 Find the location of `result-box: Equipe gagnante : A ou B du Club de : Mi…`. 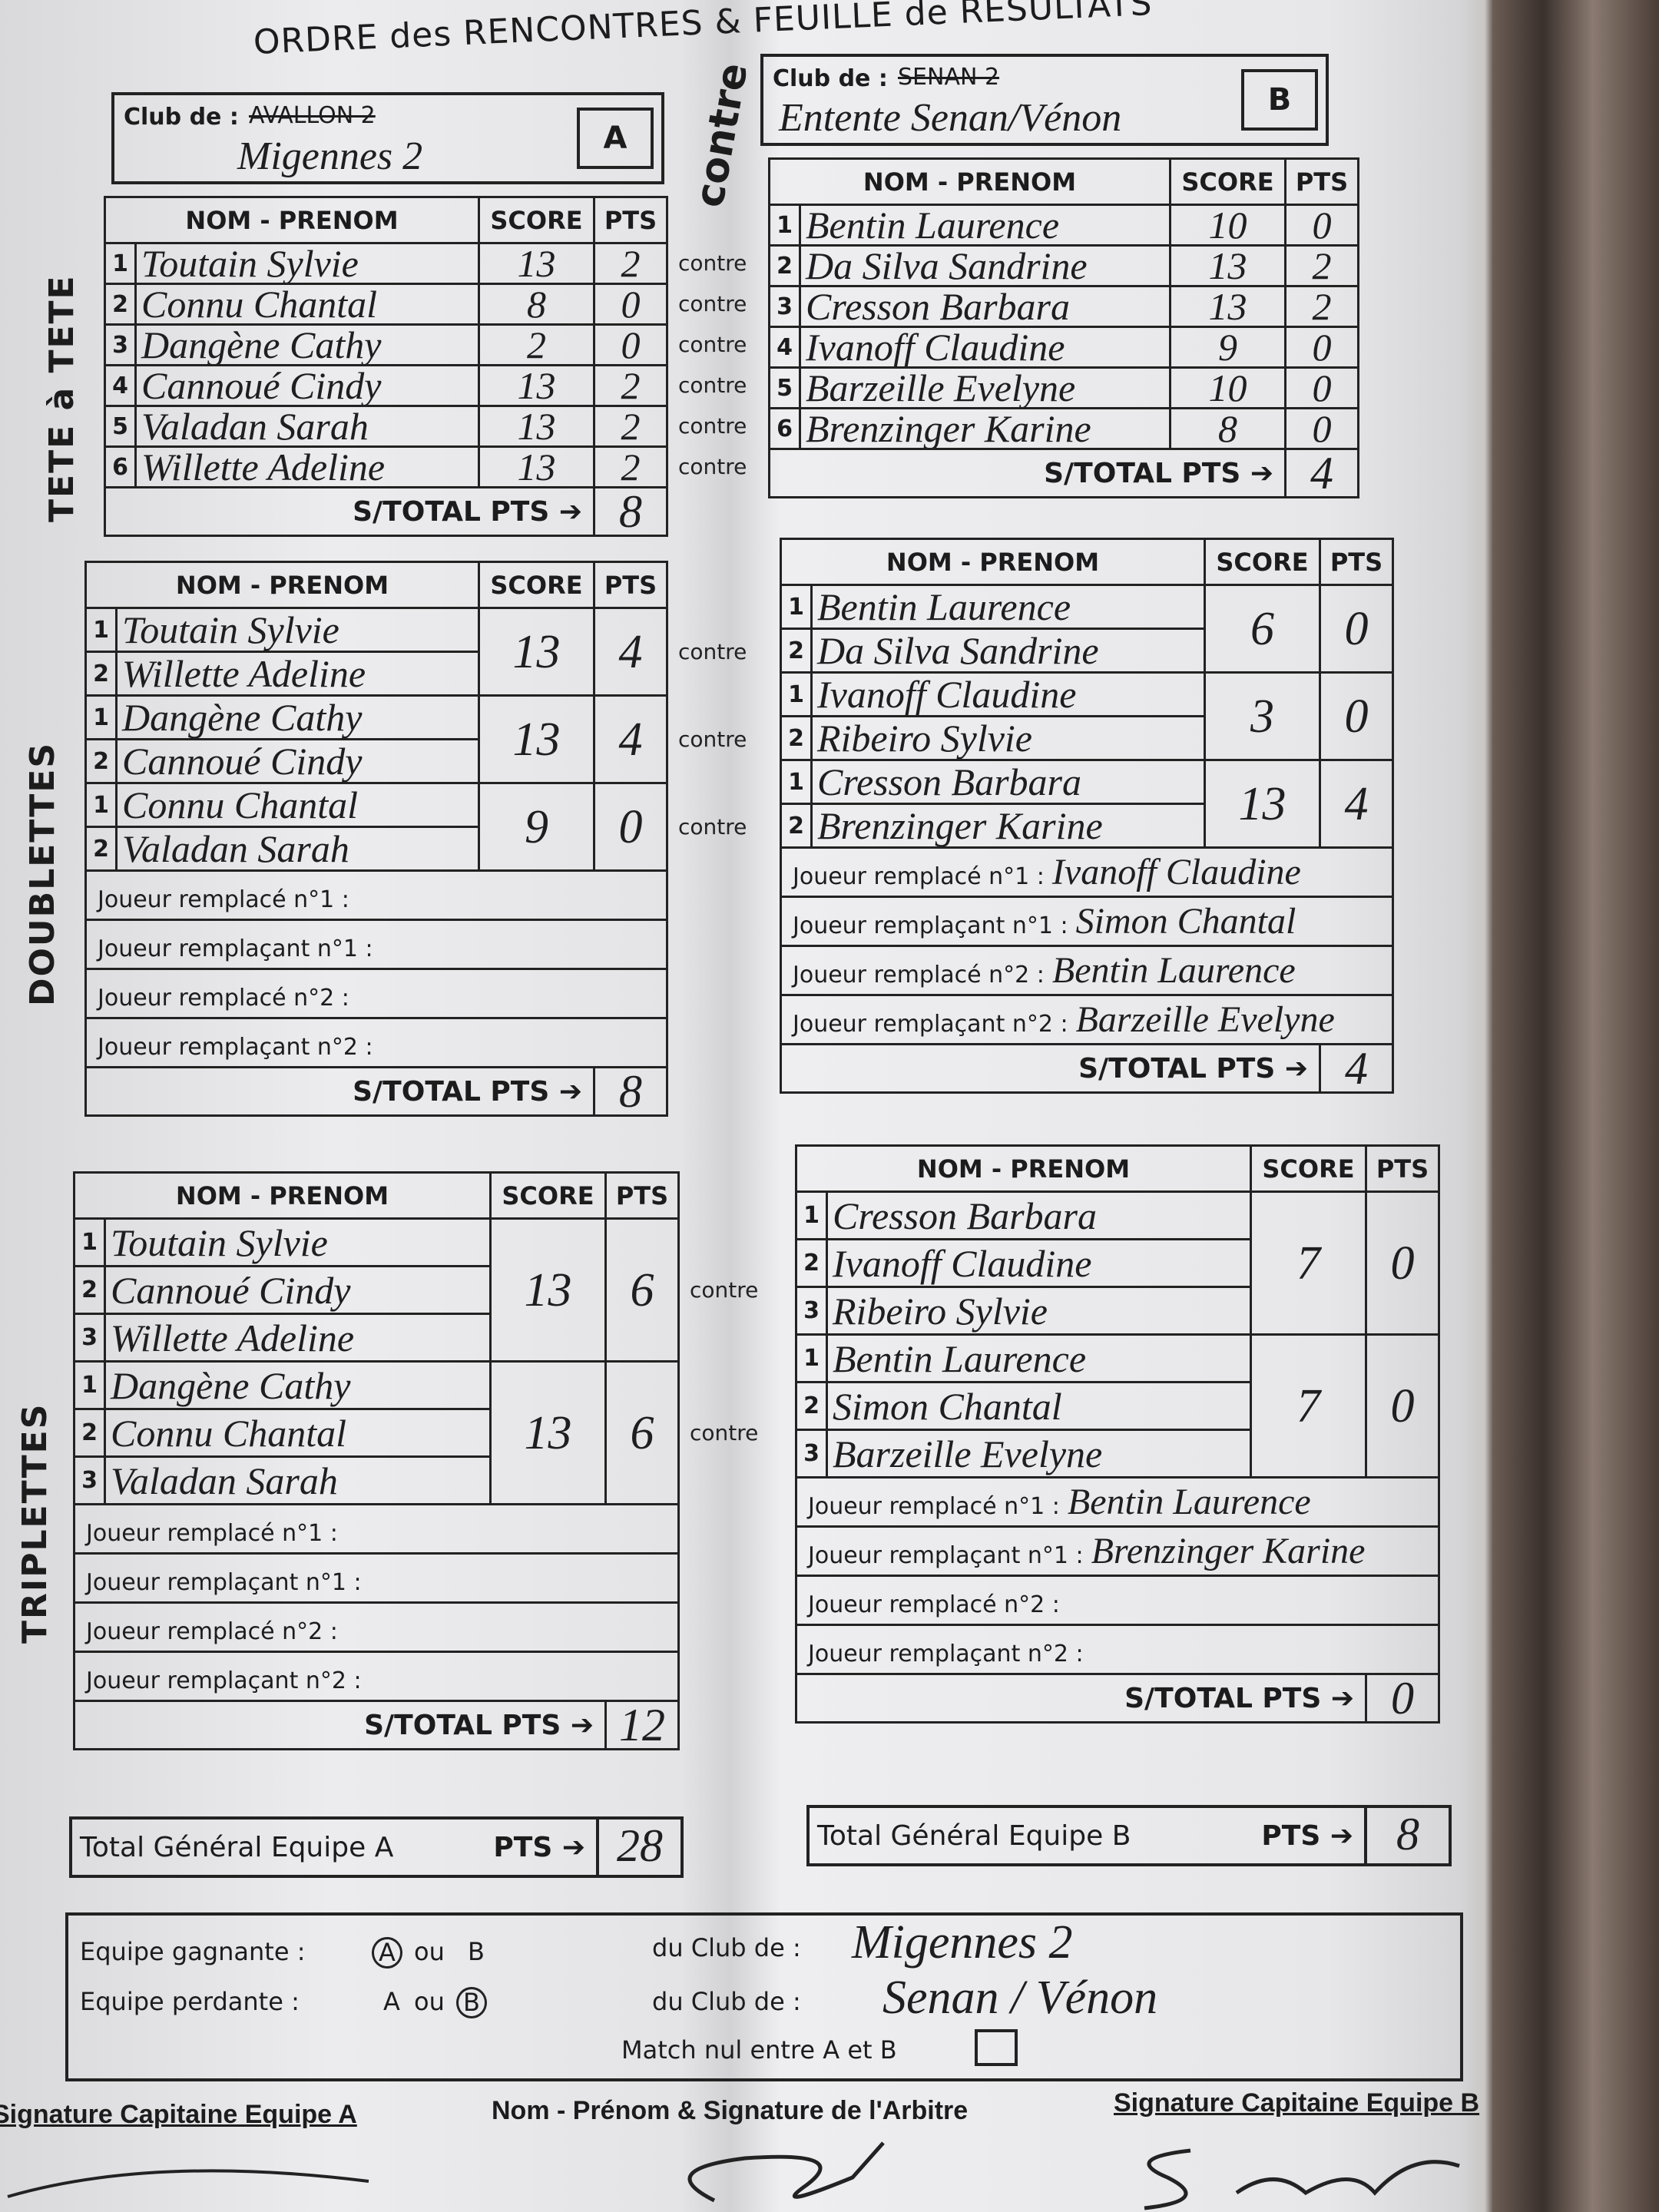

result-box: Equipe gagnante : A ou B du Club de : Mi… is located at coordinates (764, 1997).